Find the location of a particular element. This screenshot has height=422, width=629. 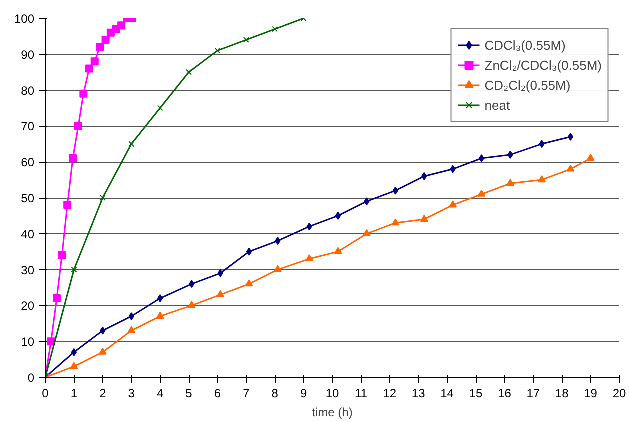

y-tick-label: 0 is located at coordinates (31, 378).